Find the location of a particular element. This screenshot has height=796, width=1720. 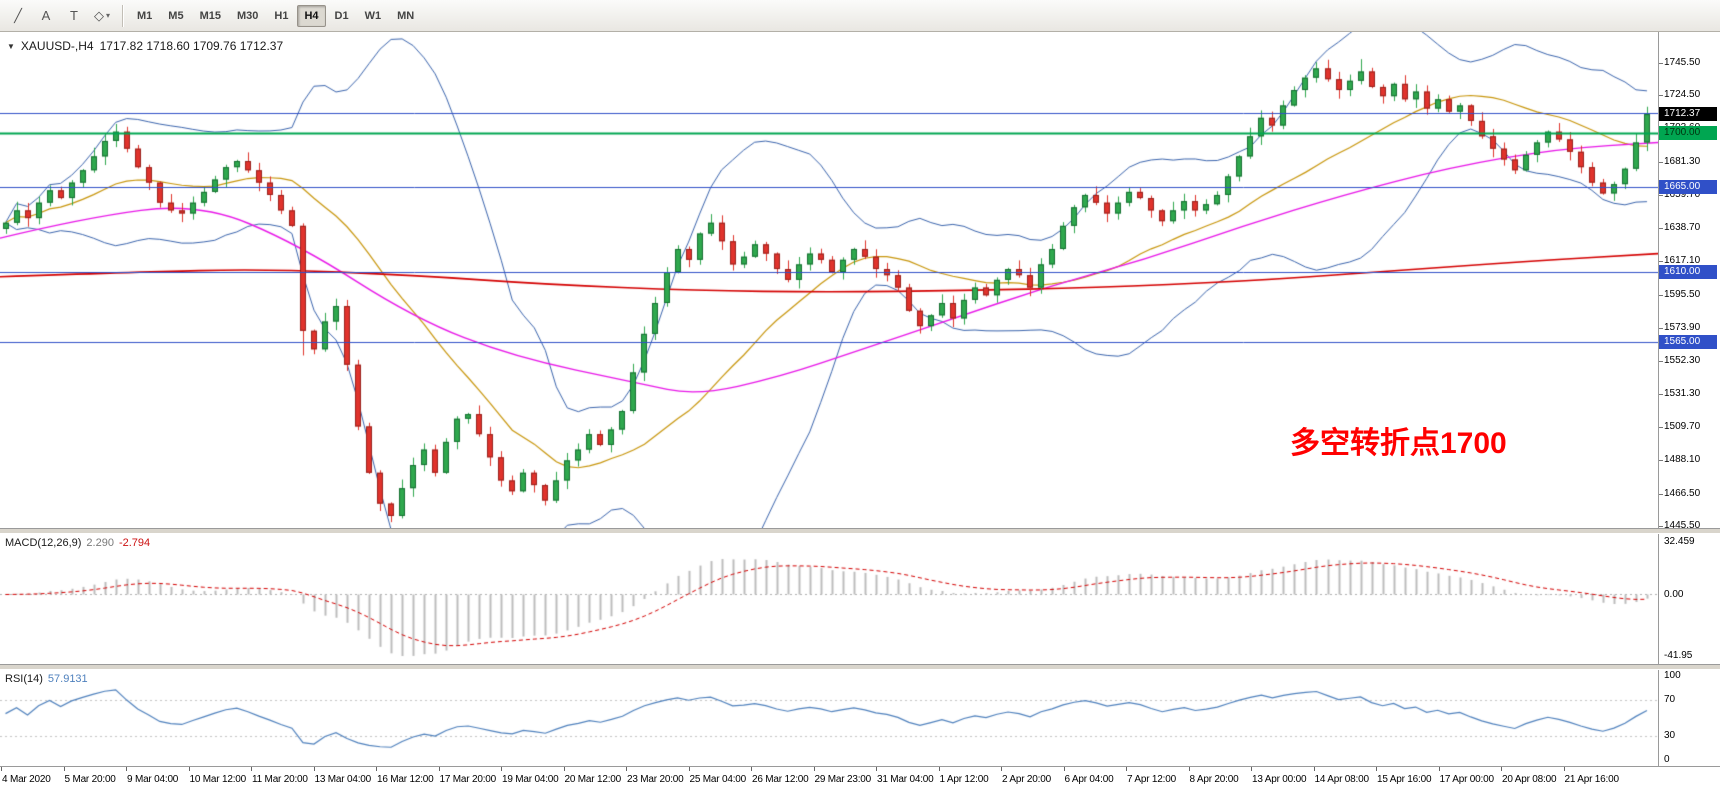

macd-label: MACD(12,26,9) 2.290 -2.794 is located at coordinates (77, 543).